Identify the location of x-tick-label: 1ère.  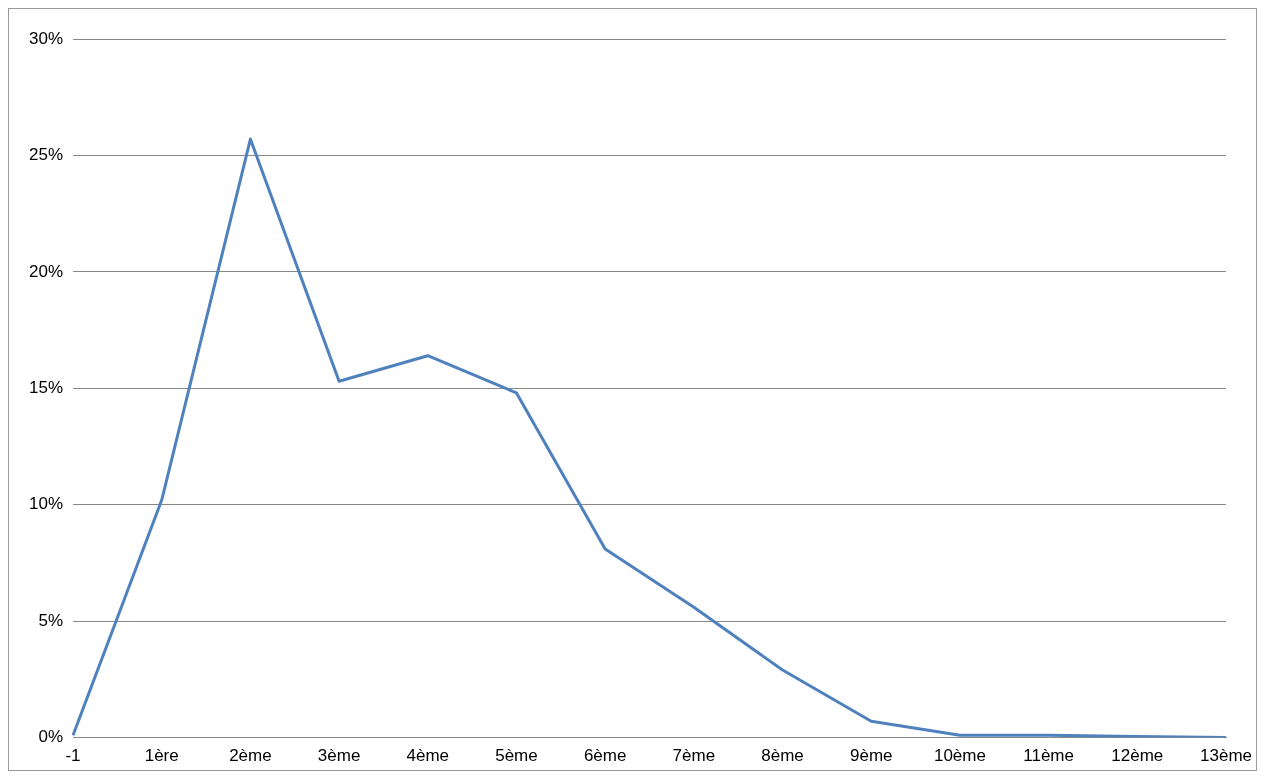
(161, 756).